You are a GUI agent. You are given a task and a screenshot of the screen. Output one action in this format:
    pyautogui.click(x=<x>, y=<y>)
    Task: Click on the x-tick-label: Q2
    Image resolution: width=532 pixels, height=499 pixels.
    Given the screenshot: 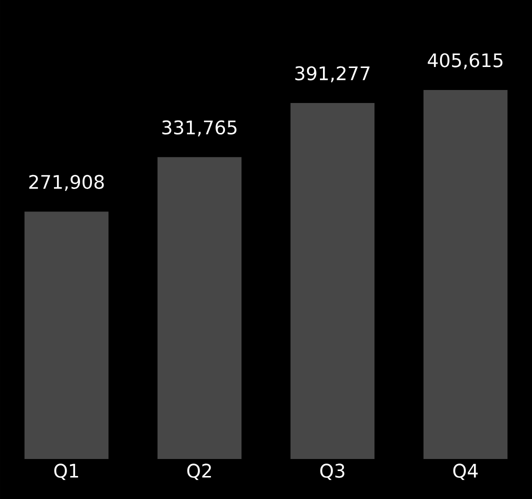 What is the action you would take?
    pyautogui.click(x=199, y=472)
    